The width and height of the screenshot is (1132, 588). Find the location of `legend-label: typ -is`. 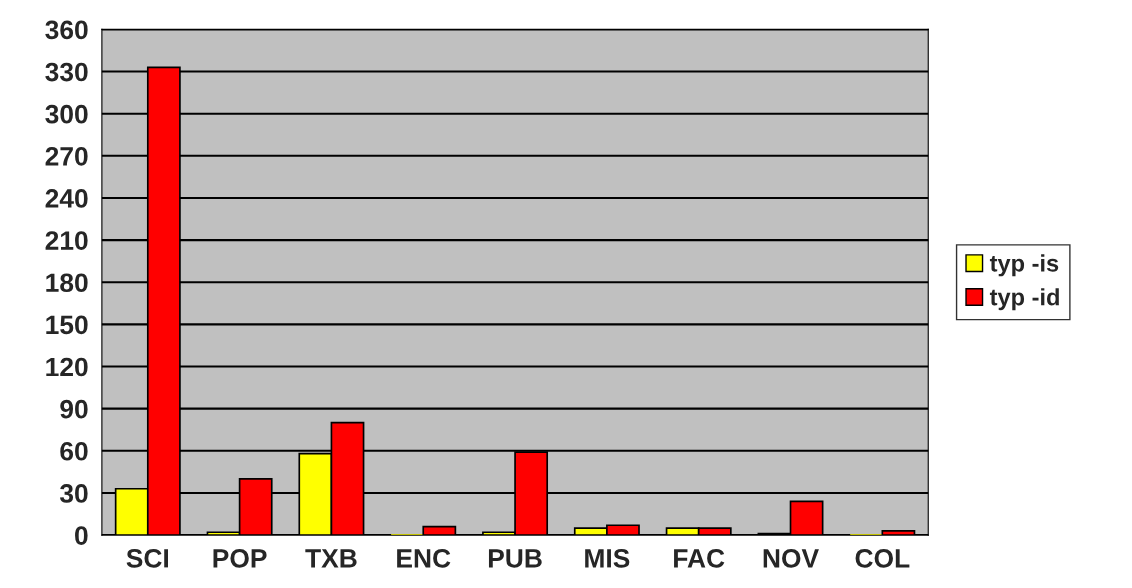

legend-label: typ -is is located at coordinates (1024, 265).